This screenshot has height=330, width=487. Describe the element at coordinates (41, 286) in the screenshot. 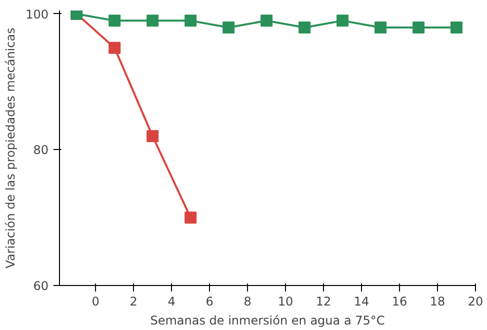

I see `y-tick-label: 60` at that location.